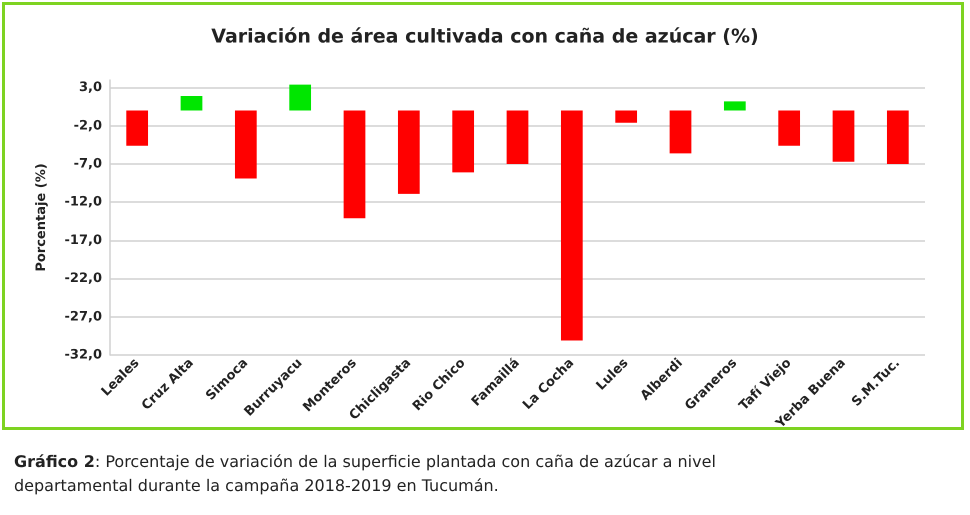  Describe the element at coordinates (83, 355) in the screenshot. I see `y-tick-label: -32,0` at that location.